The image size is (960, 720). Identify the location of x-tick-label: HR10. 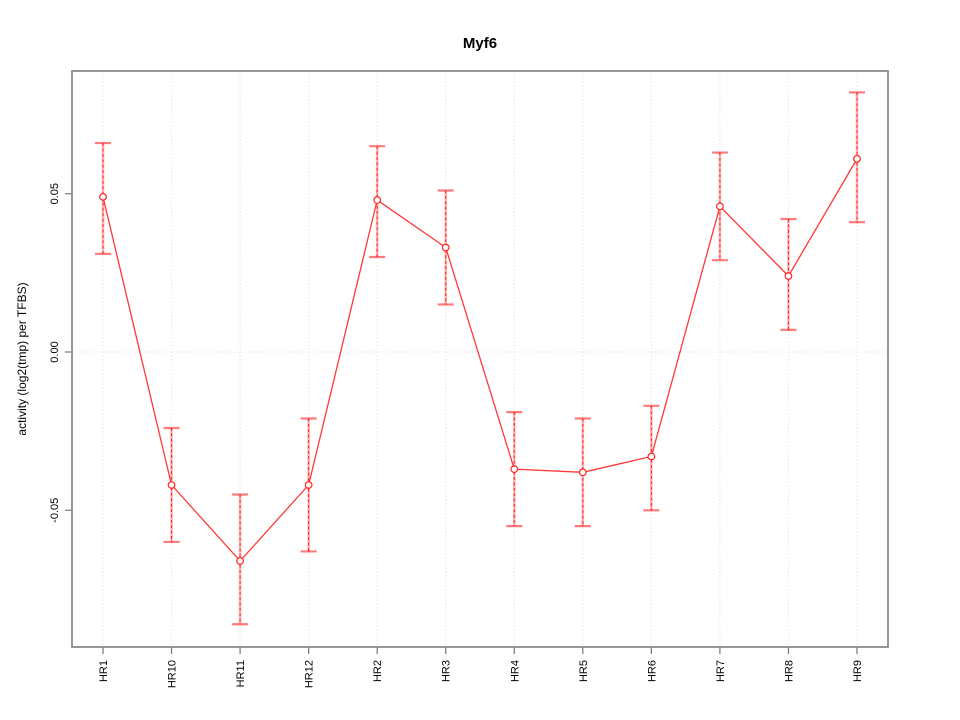
(173, 674).